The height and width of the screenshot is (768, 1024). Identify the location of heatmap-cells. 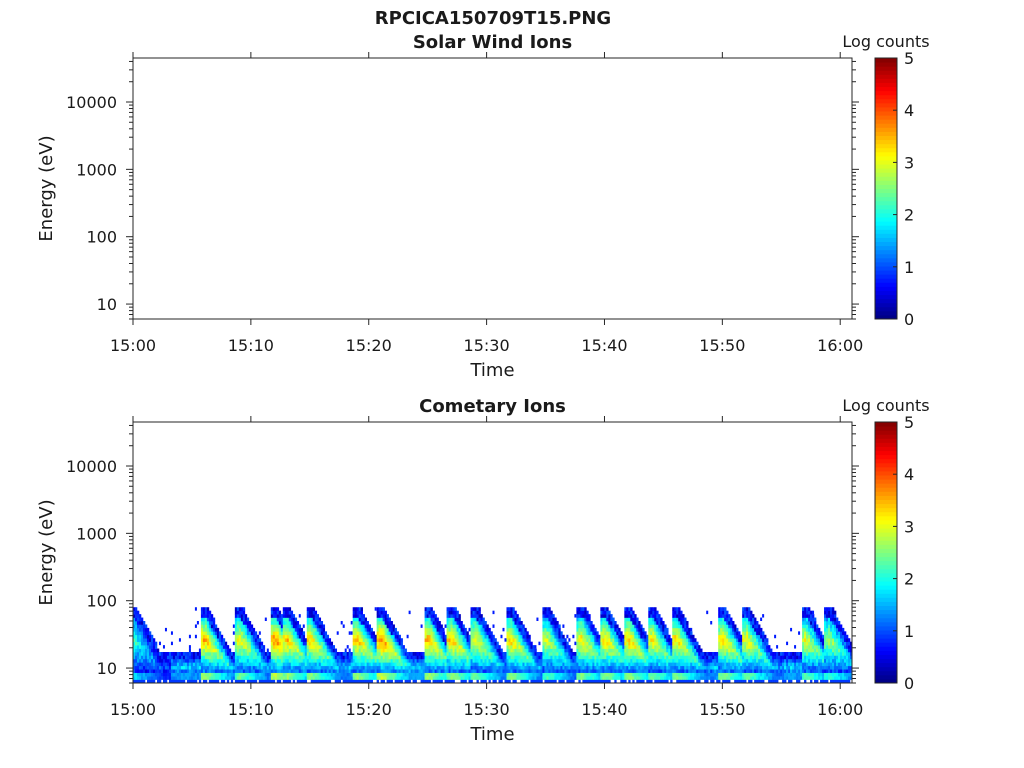
(493, 645).